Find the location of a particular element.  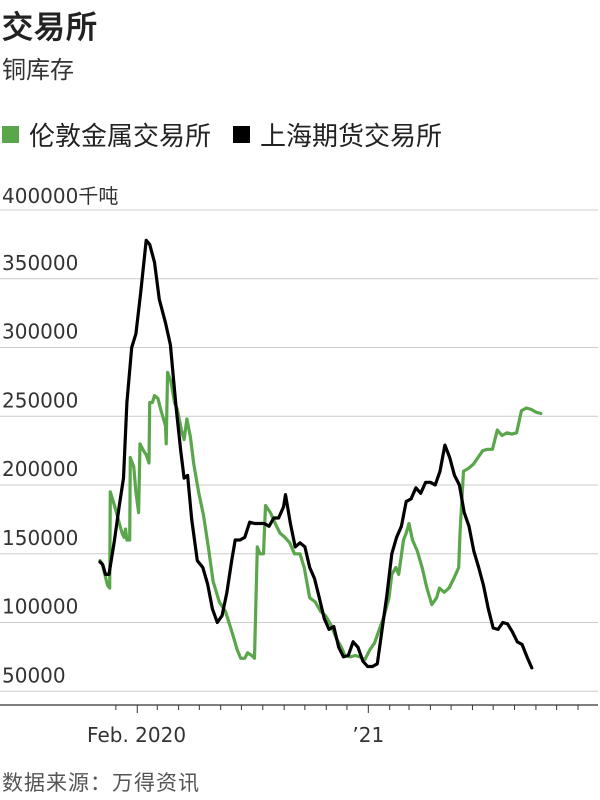

chart-subtitle: 铜库存 is located at coordinates (38, 70).